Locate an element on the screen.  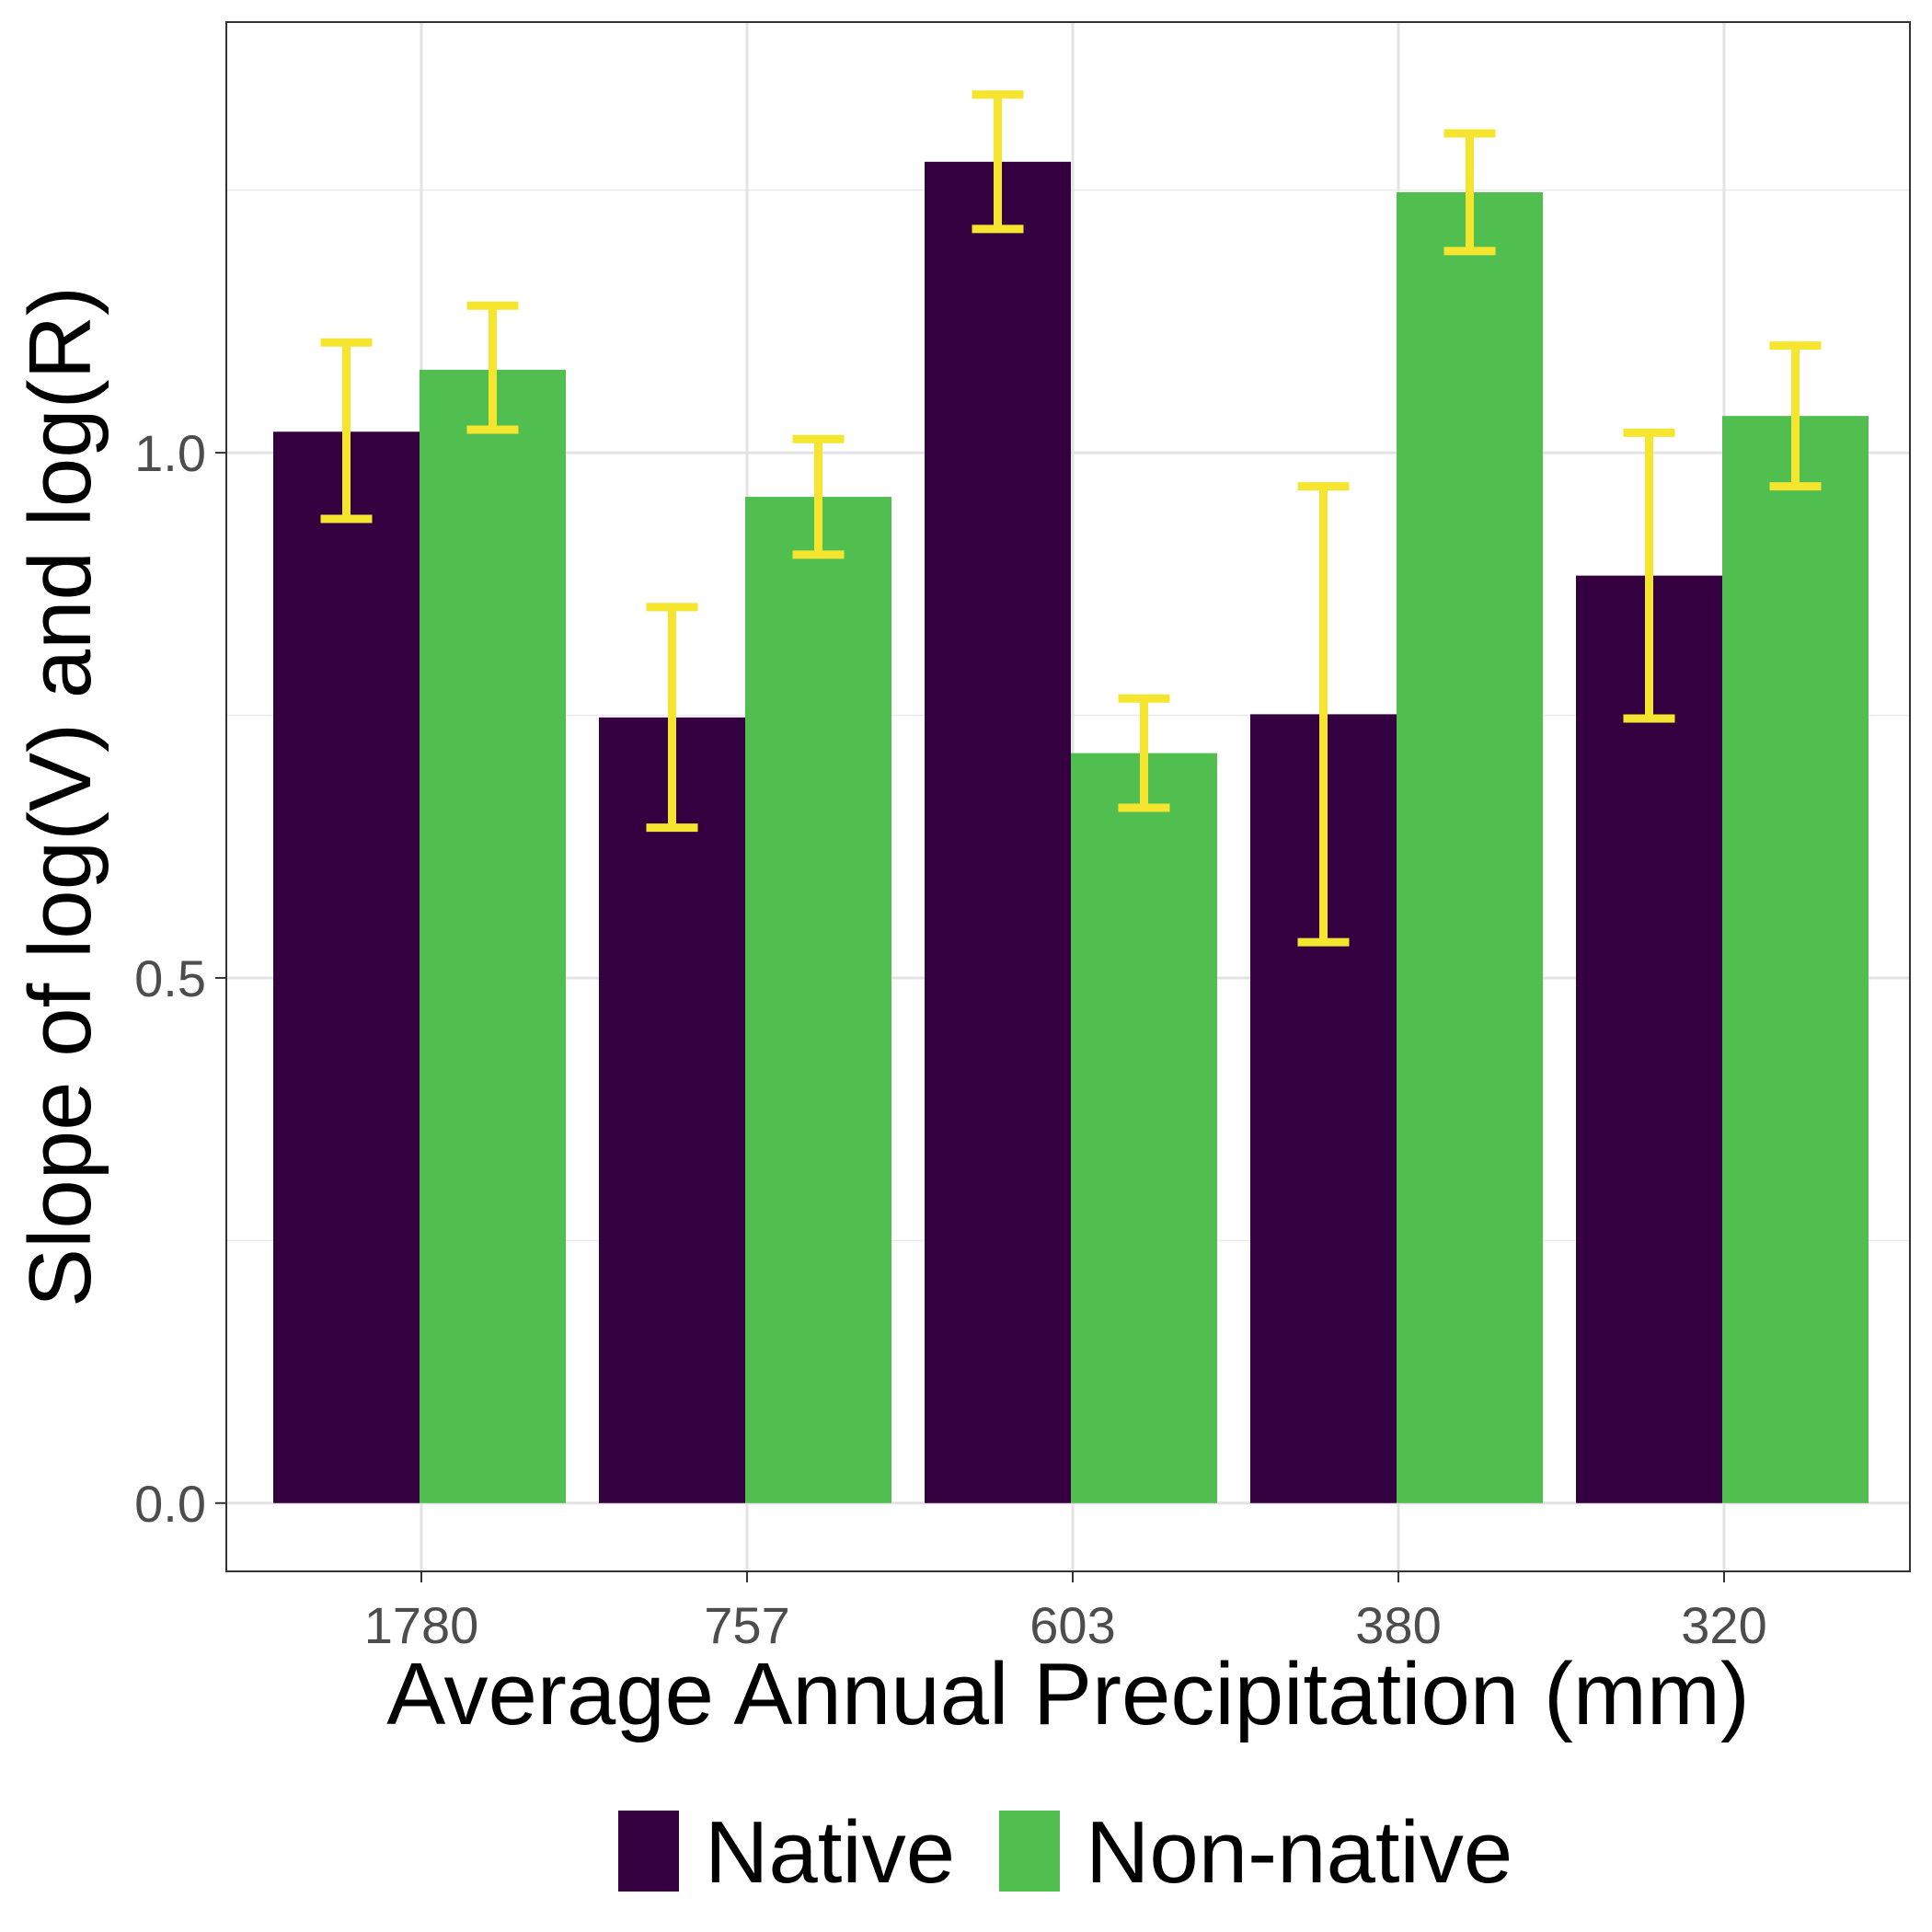
y-tick-label: 1.0 is located at coordinates (170, 453).